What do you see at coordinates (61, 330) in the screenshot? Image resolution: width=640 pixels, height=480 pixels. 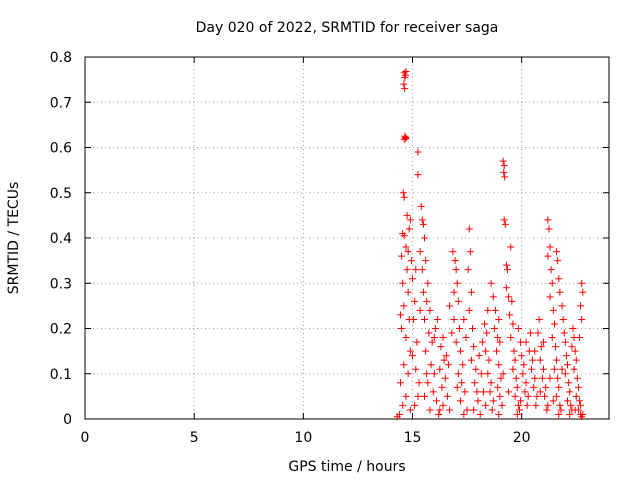 I see `y-tick-label: 0.2` at bounding box center [61, 330].